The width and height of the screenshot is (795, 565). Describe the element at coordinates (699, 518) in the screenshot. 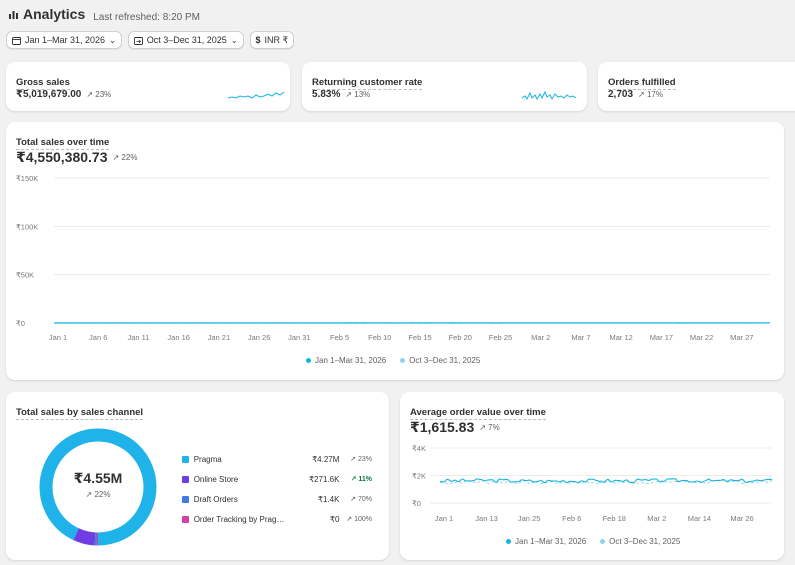

I see `x-tick-label: Mar 14` at that location.